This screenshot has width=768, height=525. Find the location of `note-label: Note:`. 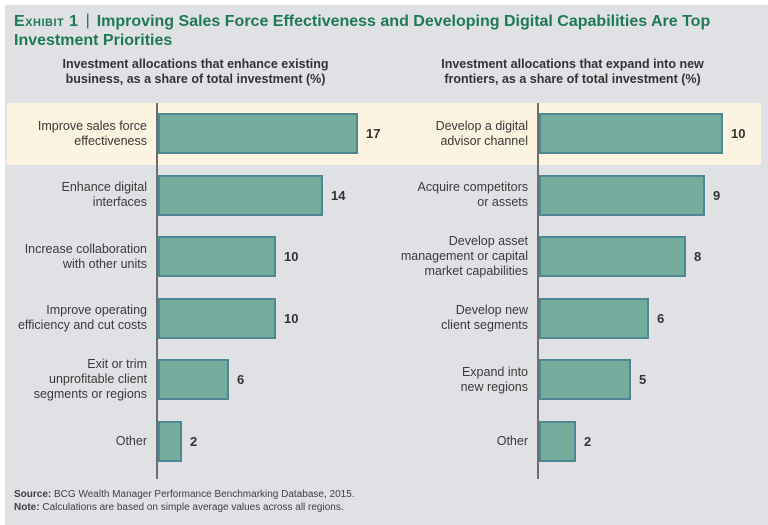

note-label: Note: is located at coordinates (27, 507).